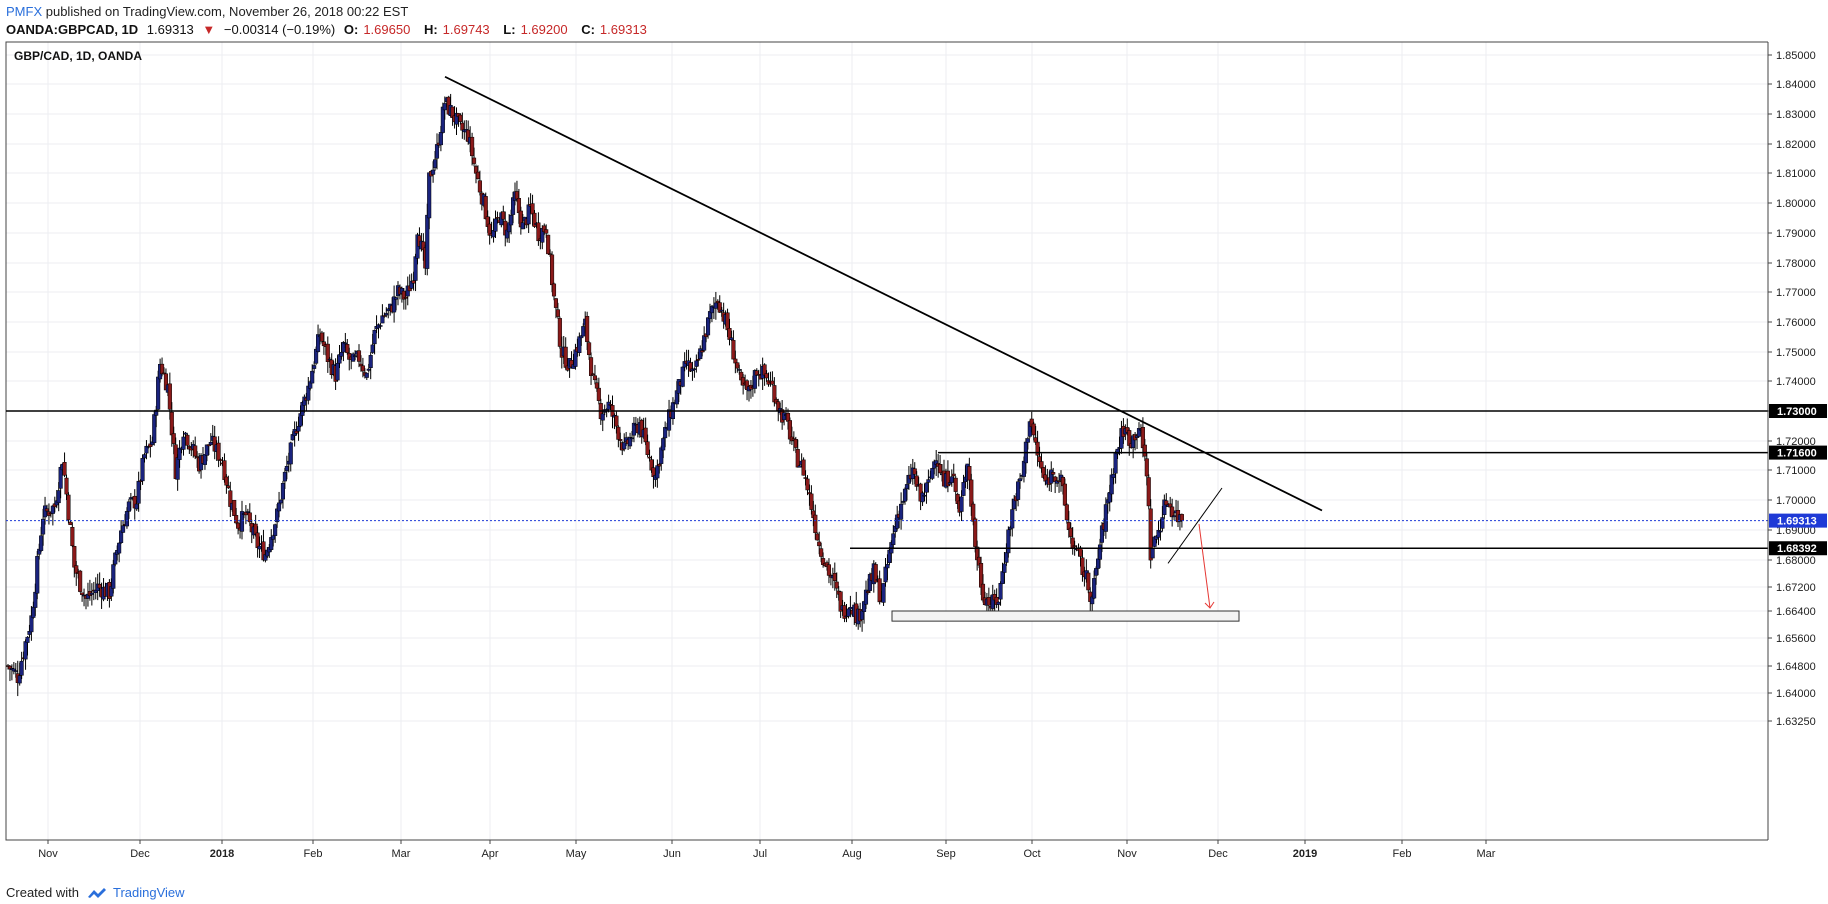 This screenshot has height=904, width=1828. What do you see at coordinates (1204, 566) in the screenshot?
I see `projection-arrow` at bounding box center [1204, 566].